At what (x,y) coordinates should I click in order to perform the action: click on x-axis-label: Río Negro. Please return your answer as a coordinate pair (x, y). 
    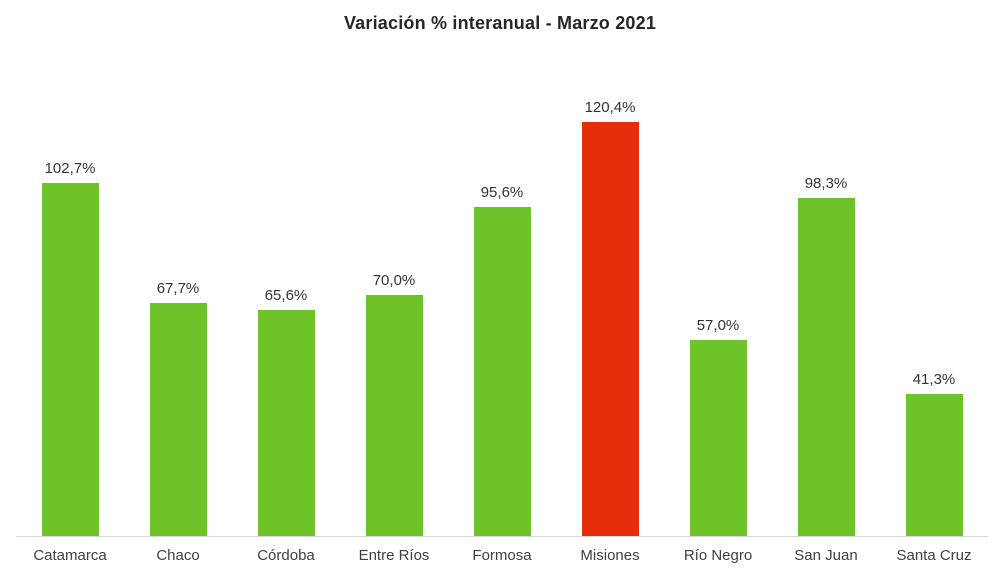
    Looking at the image, I should click on (718, 555).